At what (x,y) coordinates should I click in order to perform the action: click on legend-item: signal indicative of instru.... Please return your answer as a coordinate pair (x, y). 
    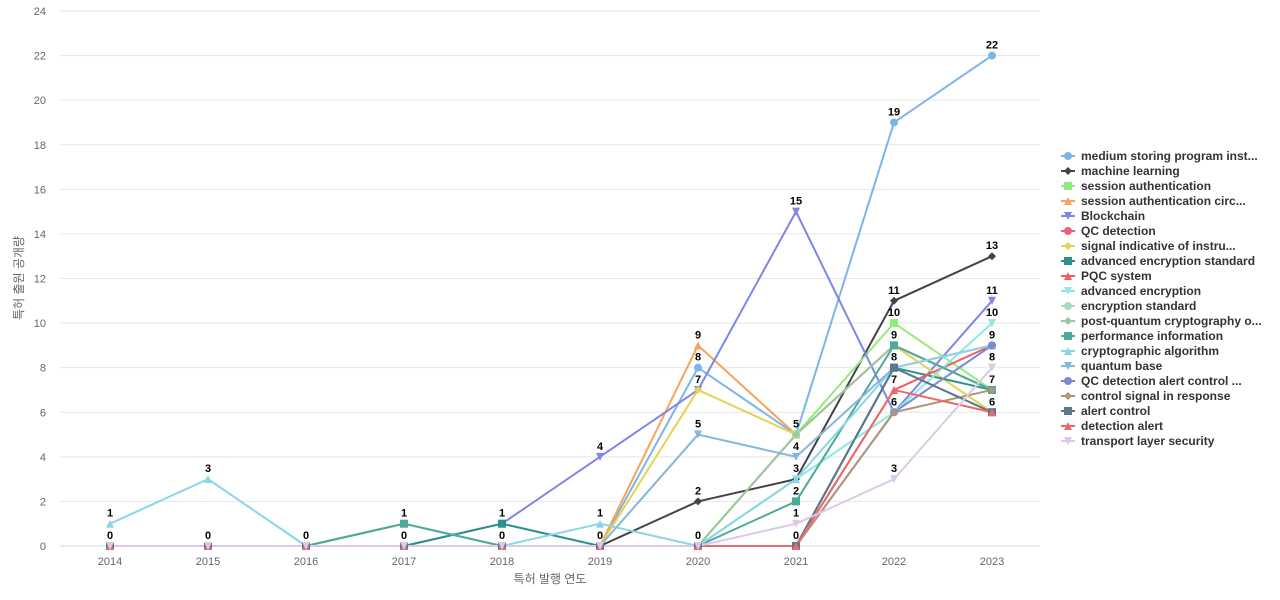
    Looking at the image, I should click on (1148, 246).